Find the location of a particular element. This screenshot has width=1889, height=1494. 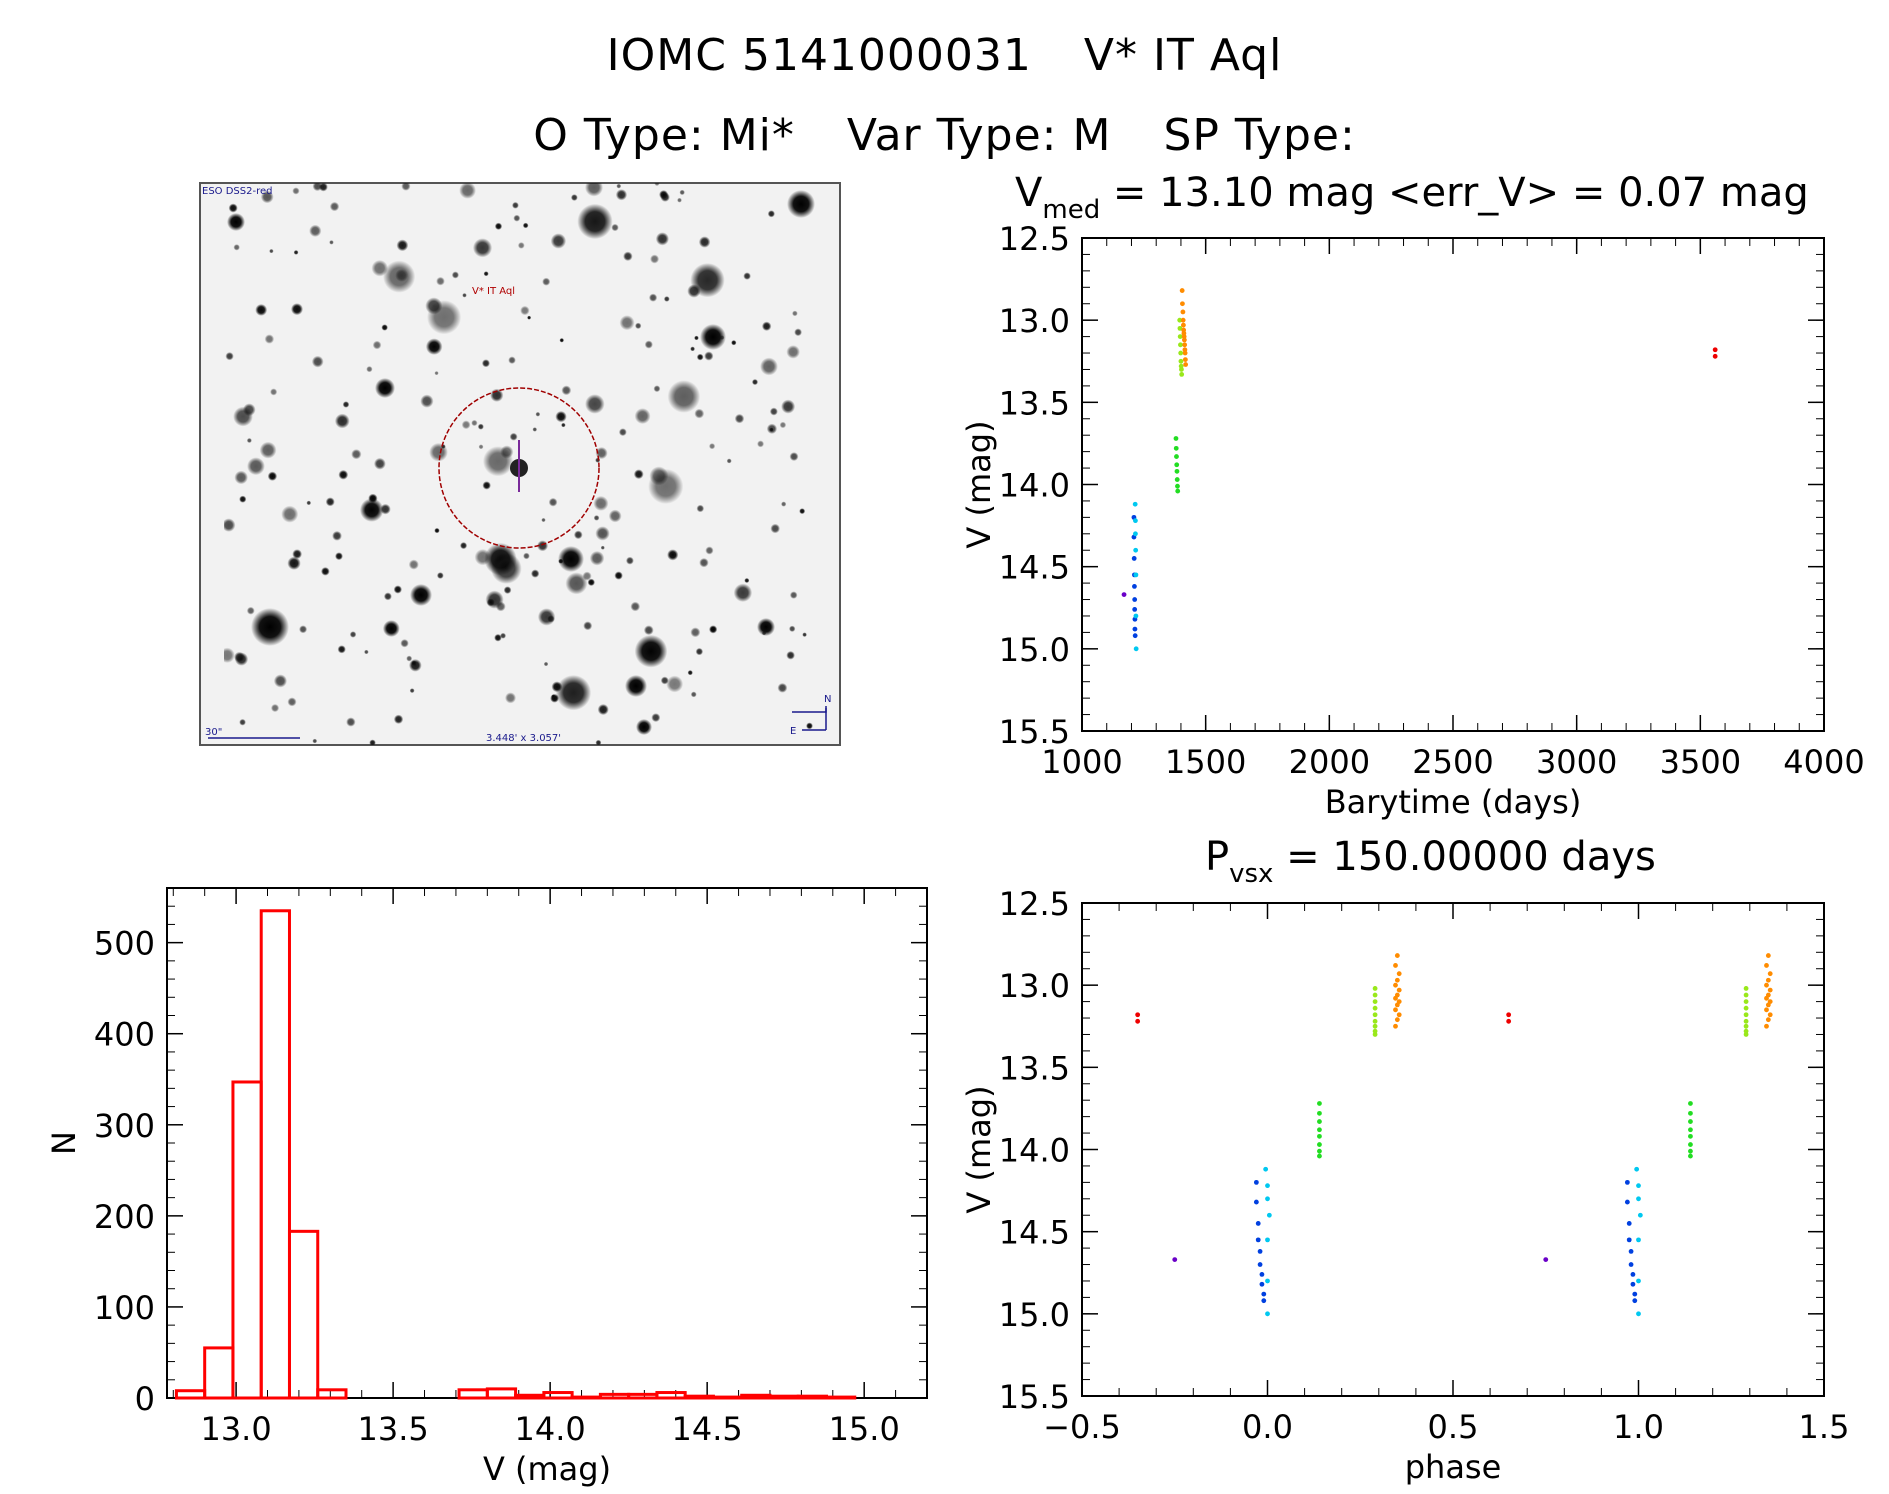

north-label: N is located at coordinates (827, 699).